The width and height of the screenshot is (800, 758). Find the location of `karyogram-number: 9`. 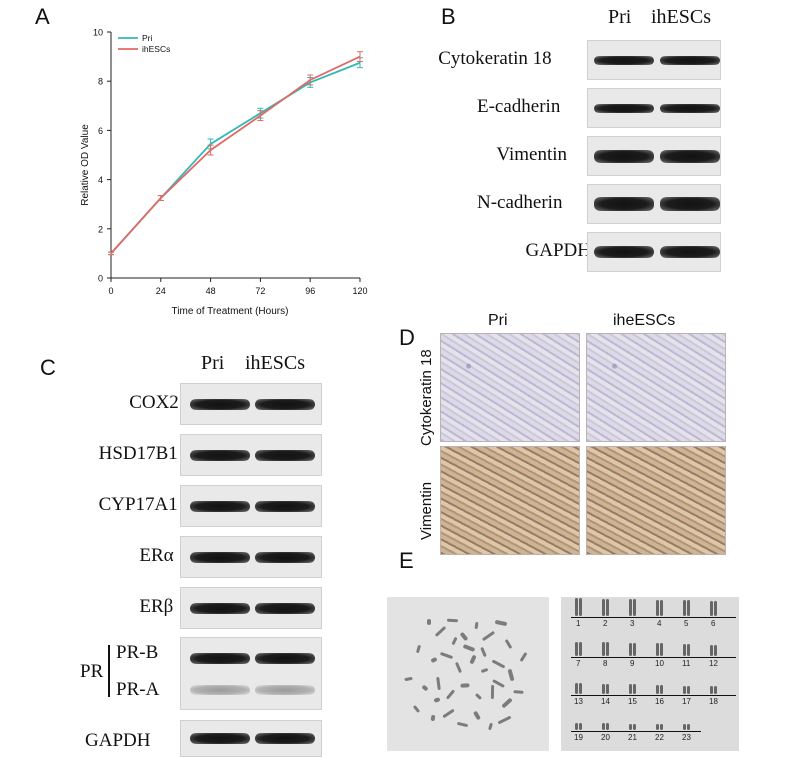

karyogram-number: 9 is located at coordinates (632, 663).